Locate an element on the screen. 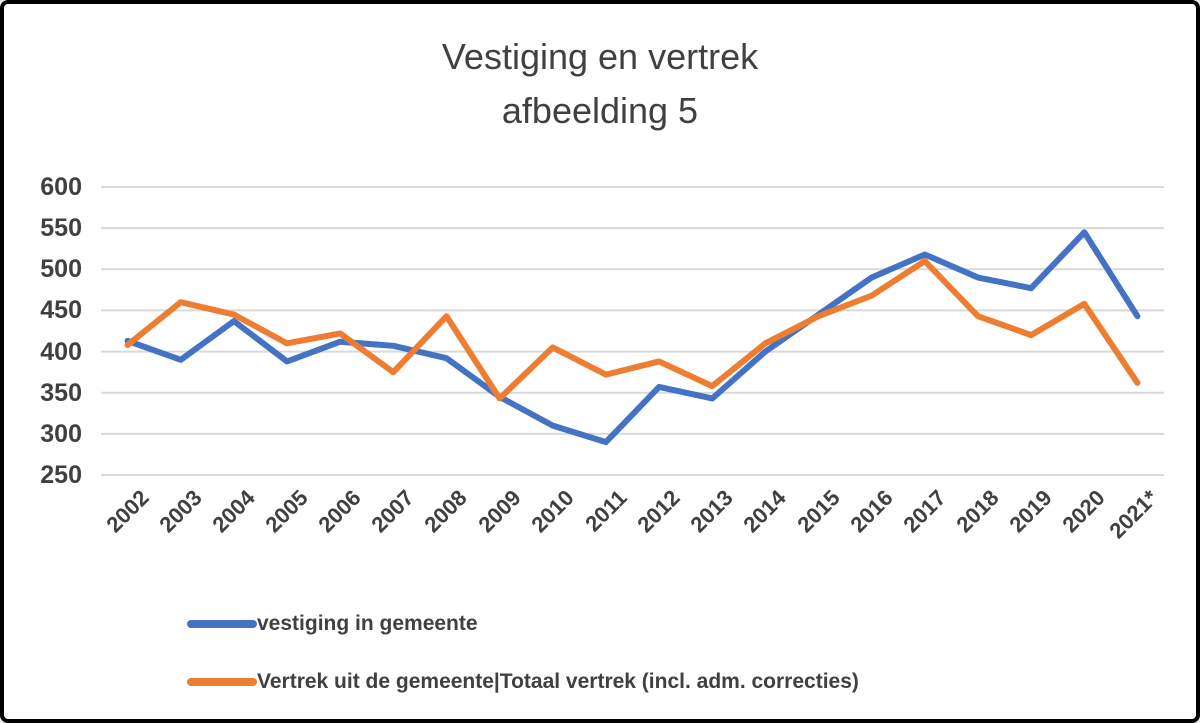 Image resolution: width=1200 pixels, height=723 pixels. chart-title-line1: Vestiging en vertrek is located at coordinates (600, 56).